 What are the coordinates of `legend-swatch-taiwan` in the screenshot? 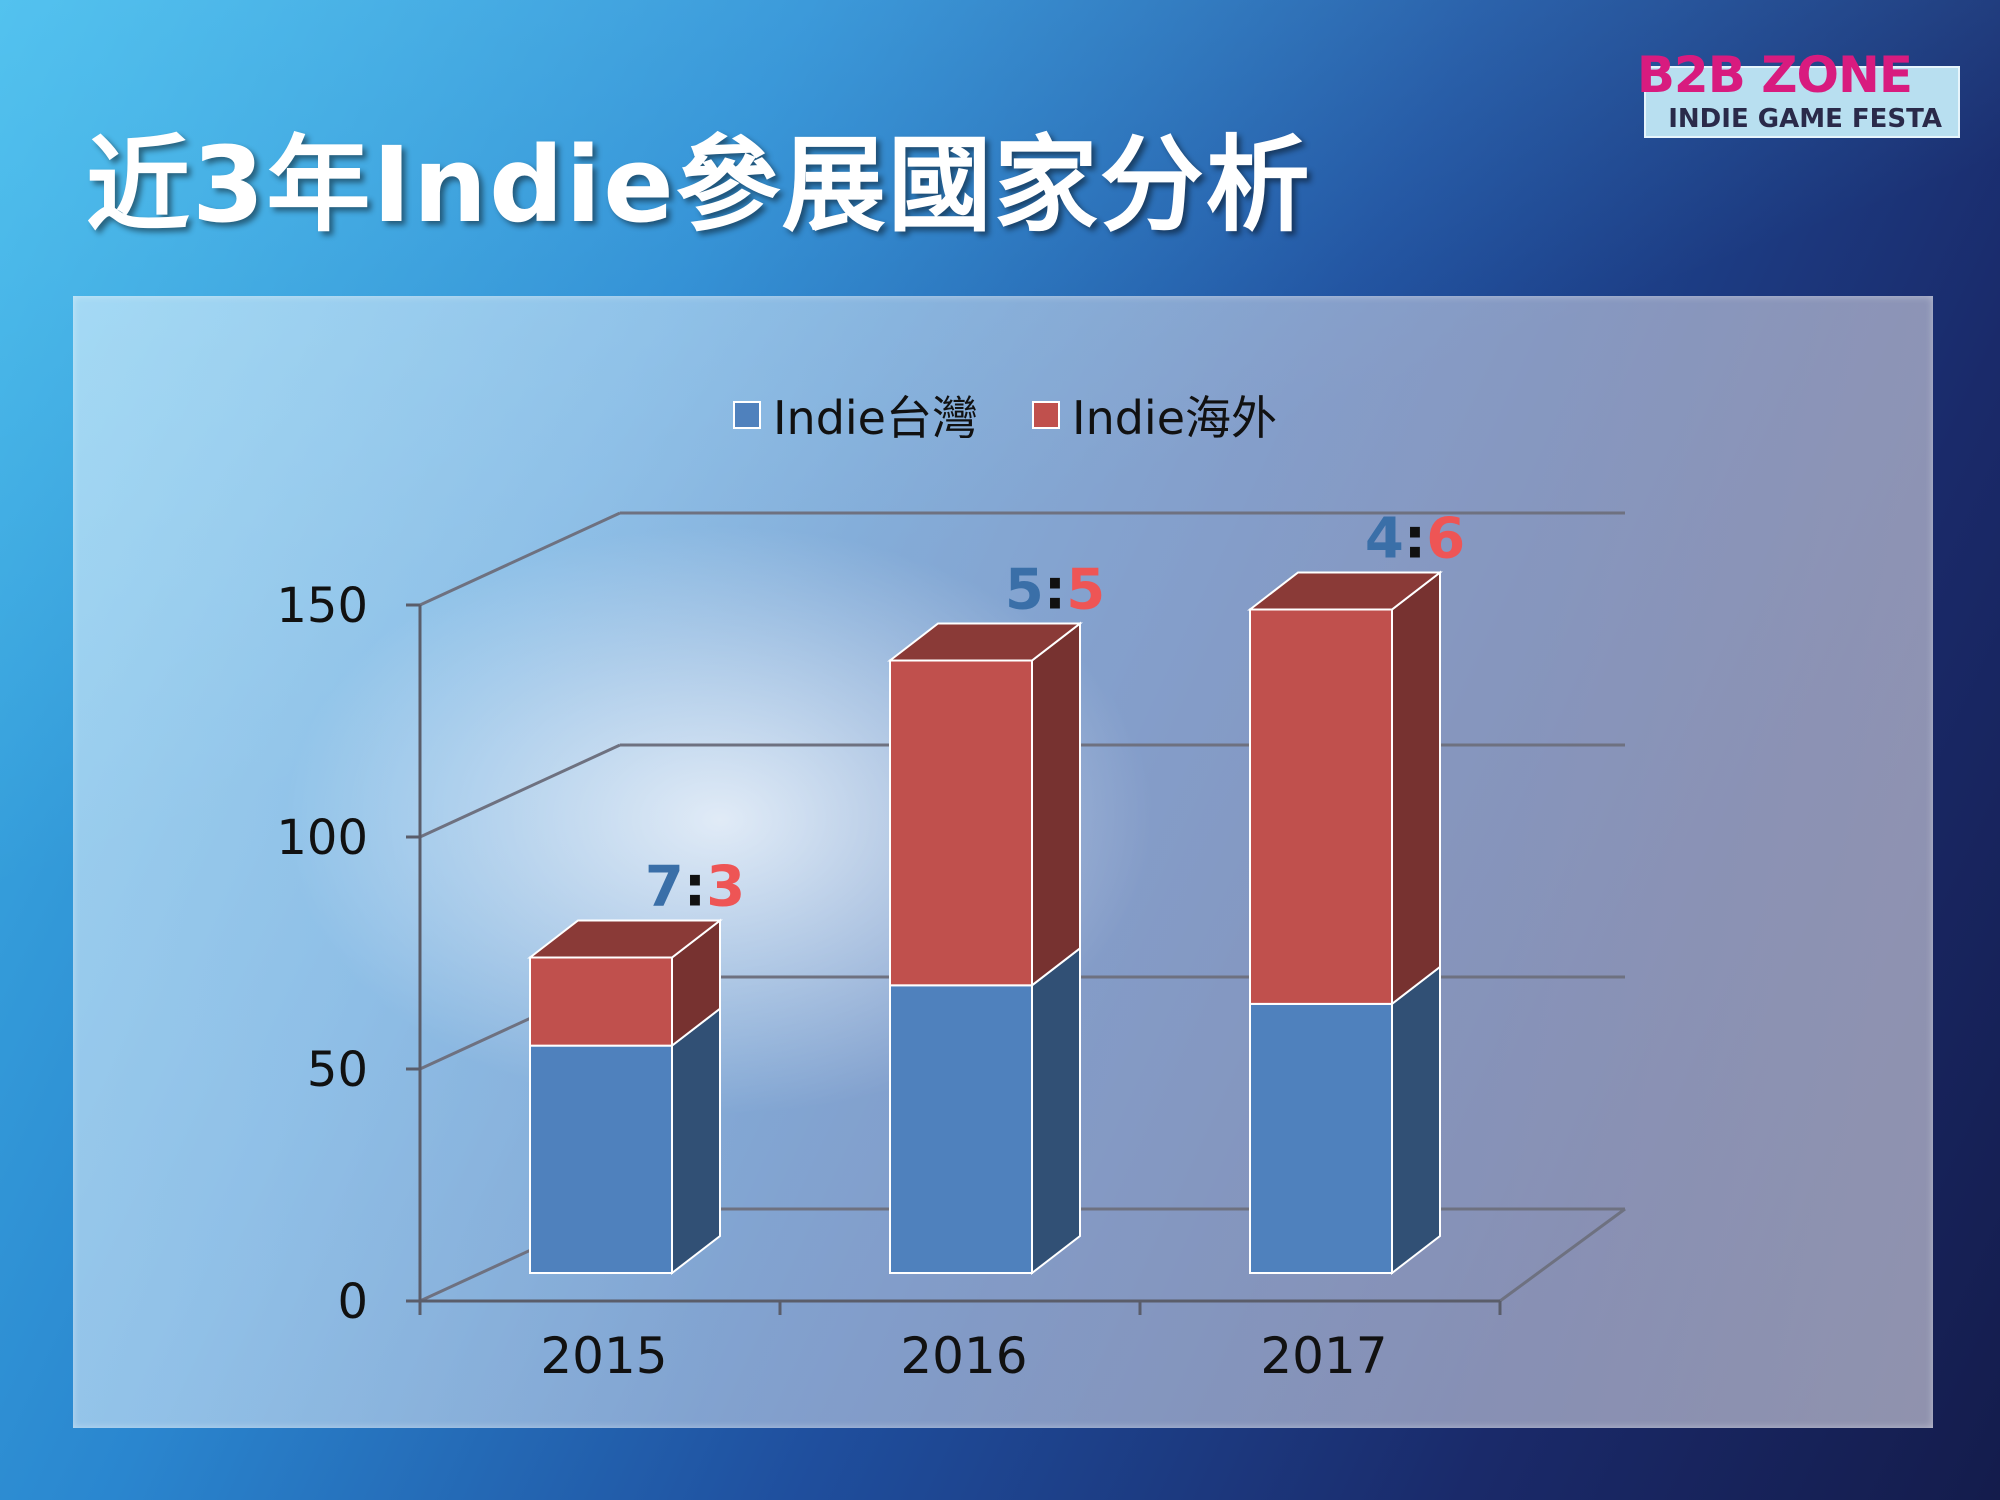 It's located at (746, 415).